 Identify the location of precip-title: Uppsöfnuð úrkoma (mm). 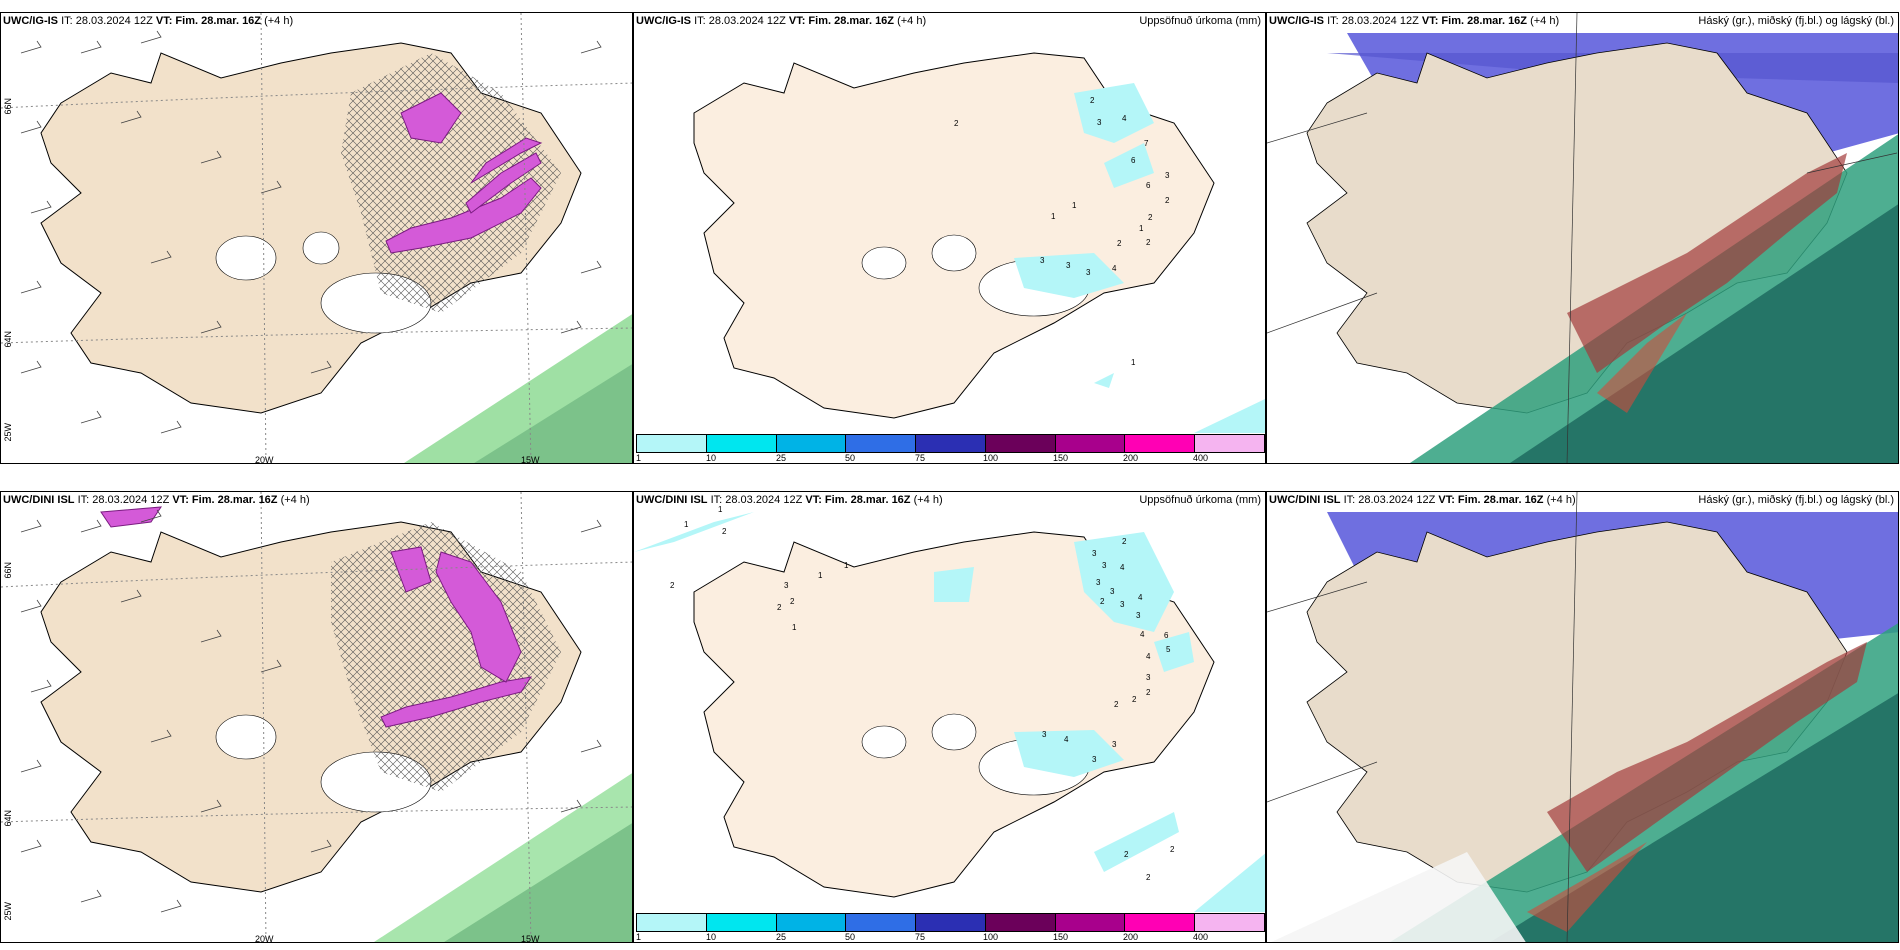
(1200, 21).